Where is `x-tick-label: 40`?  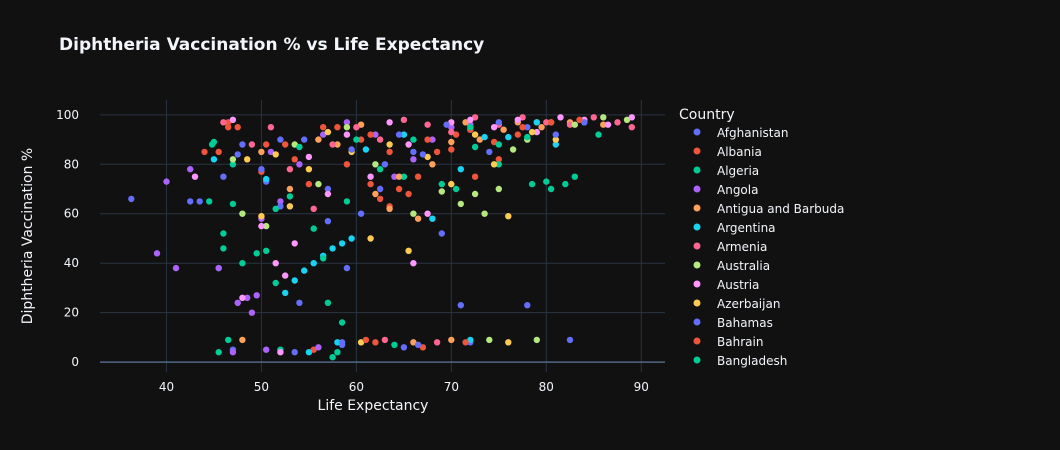
x-tick-label: 40 is located at coordinates (166, 387).